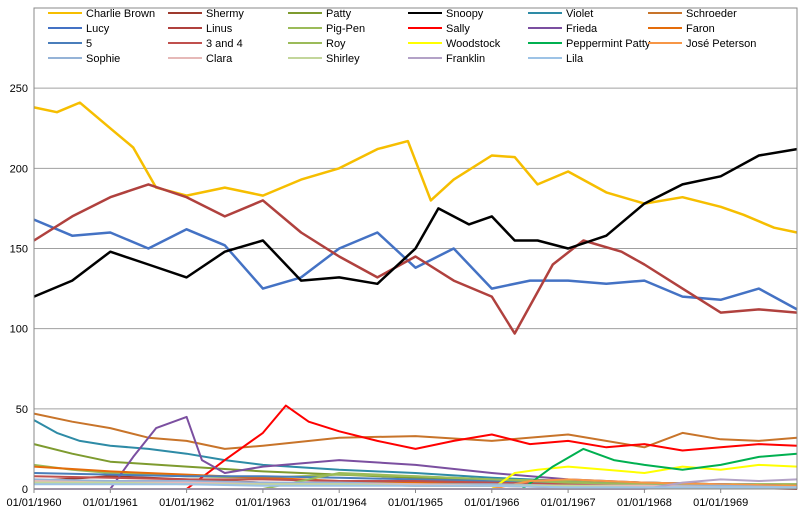 This screenshot has width=800, height=521. I want to click on legend-label: 3 and 4, so click(224, 44).